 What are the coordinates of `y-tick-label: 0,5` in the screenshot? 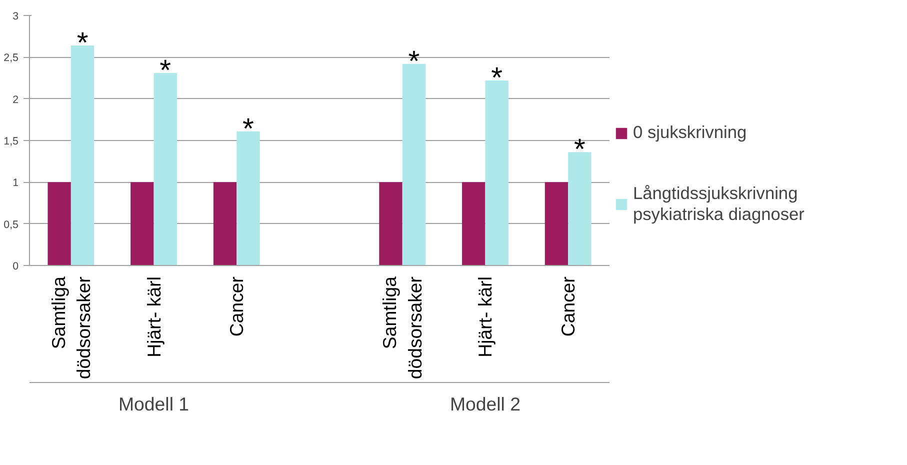 It's located at (11, 224).